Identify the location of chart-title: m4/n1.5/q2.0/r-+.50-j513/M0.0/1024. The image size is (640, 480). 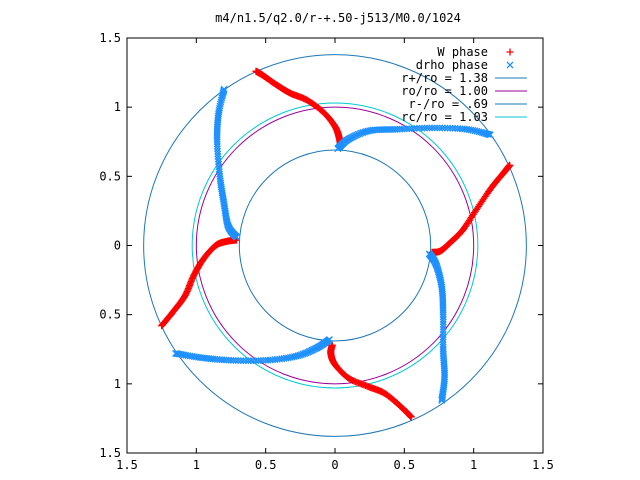
(338, 18).